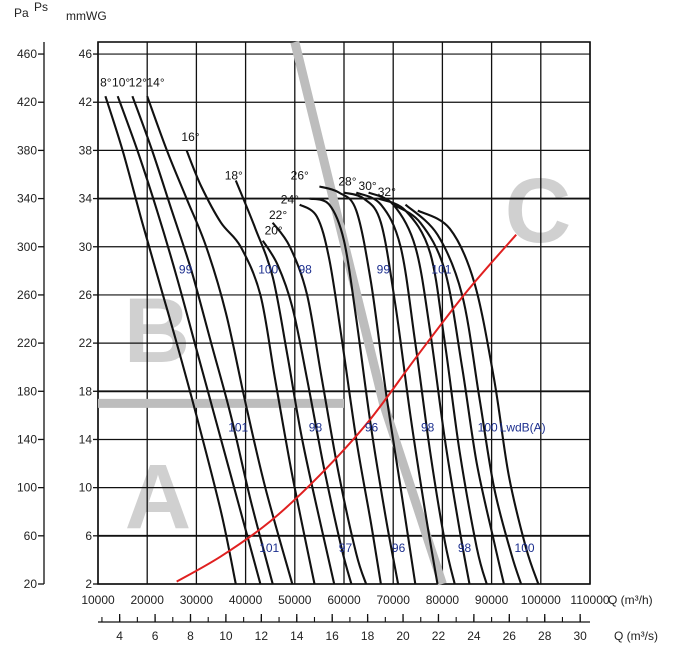 This screenshot has height=648, width=682. Describe the element at coordinates (27, 247) in the screenshot. I see `pa-tick-label: 300` at that location.